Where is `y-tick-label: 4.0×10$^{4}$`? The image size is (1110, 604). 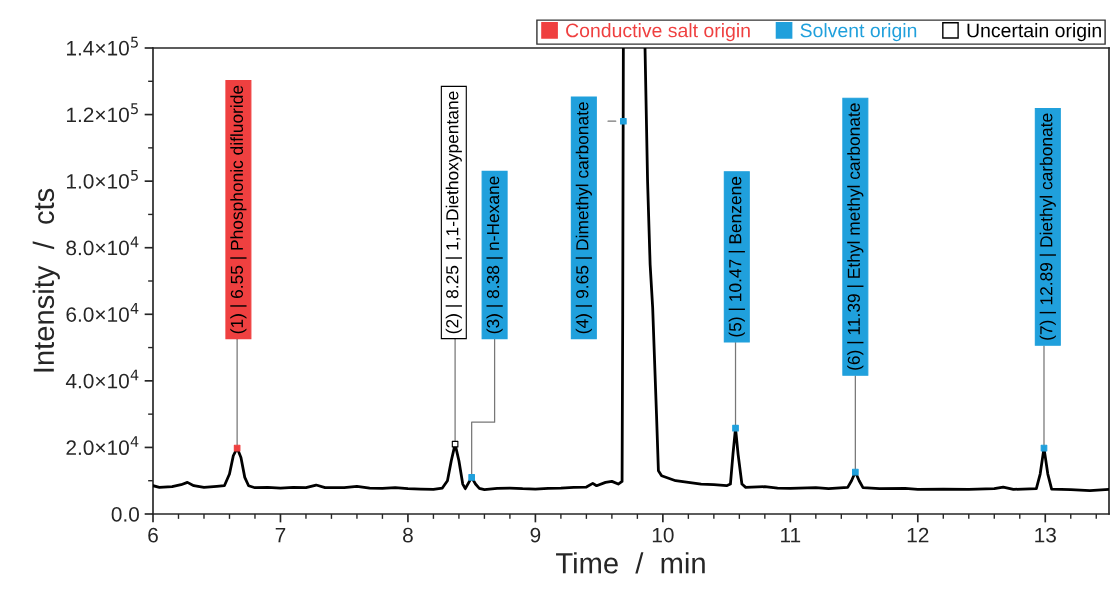
y-tick-label: 4.0×10$^{4}$ is located at coordinates (102, 379).